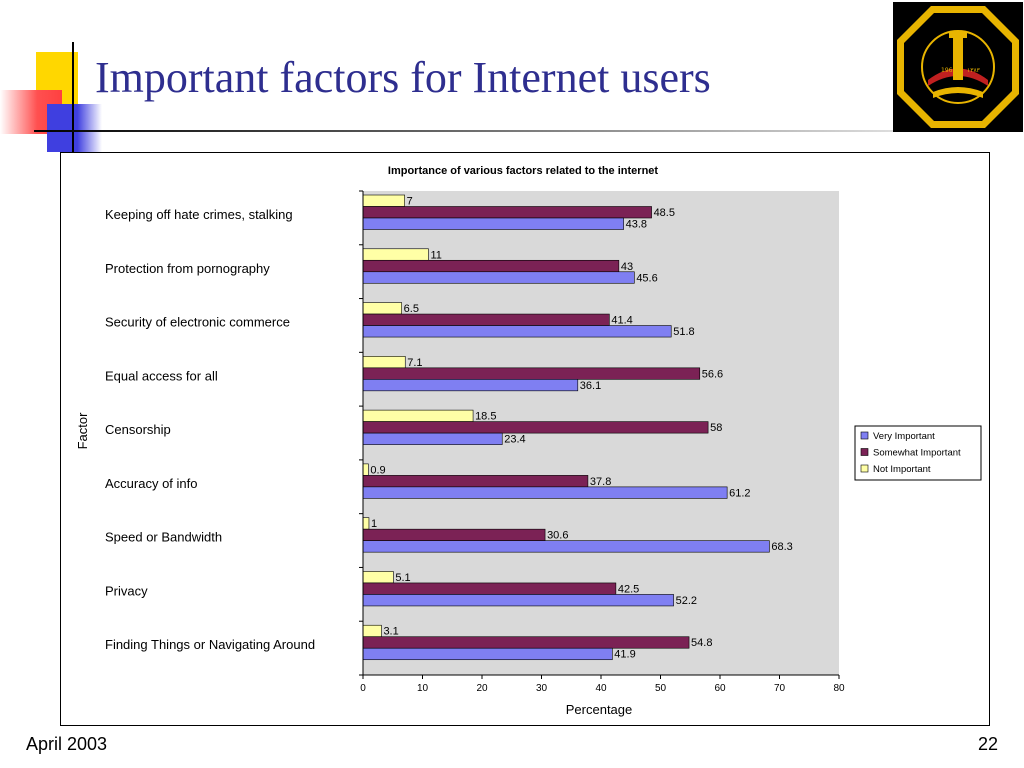 Image resolution: width=1024 pixels, height=768 pixels. What do you see at coordinates (411, 309) in the screenshot?
I see `data-label: 6.5` at bounding box center [411, 309].